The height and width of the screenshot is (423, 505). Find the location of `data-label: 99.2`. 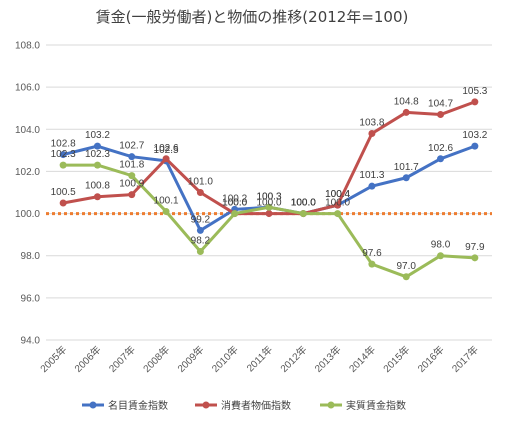

data-label: 99.2 is located at coordinates (201, 219).